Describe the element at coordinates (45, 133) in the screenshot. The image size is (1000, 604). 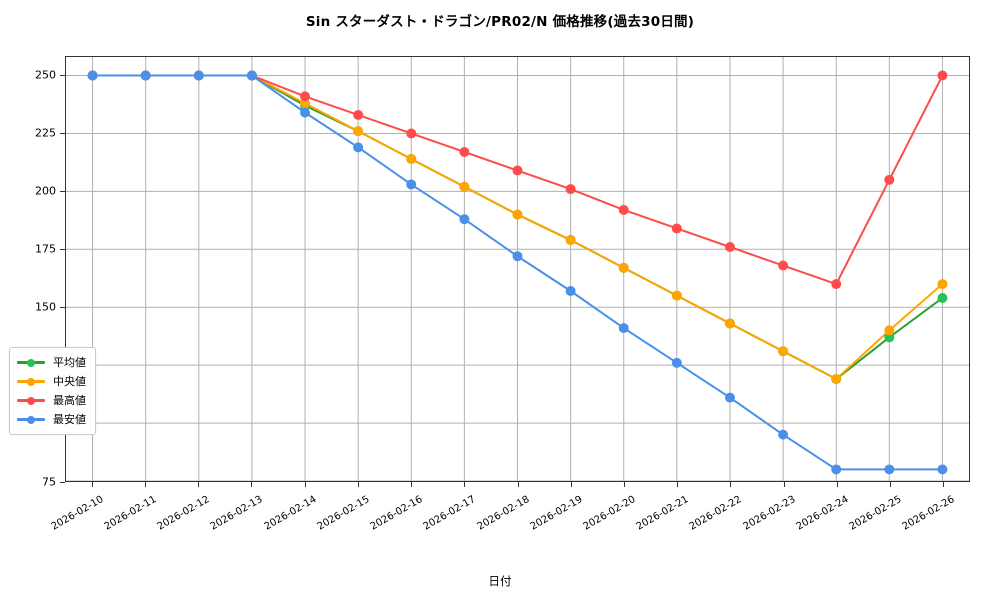
I see `y-tick-label: 225` at that location.